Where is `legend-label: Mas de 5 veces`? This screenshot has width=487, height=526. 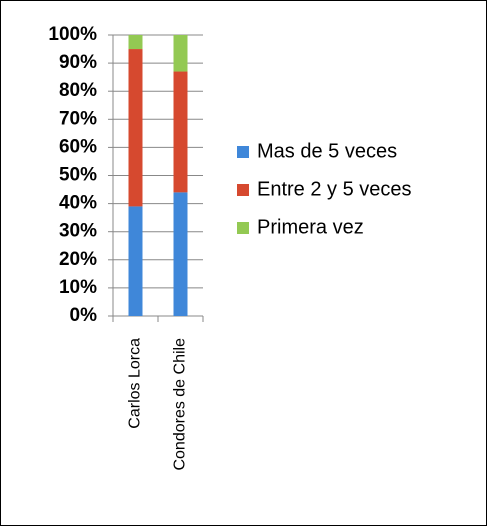 legend-label: Mas de 5 veces is located at coordinates (327, 151).